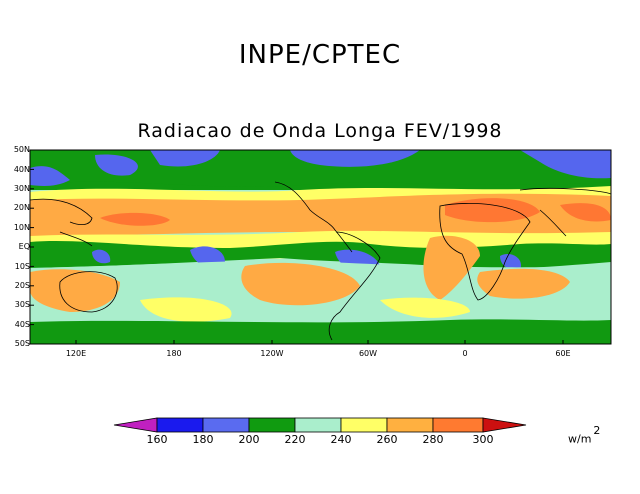  What do you see at coordinates (320, 331) in the screenshot?
I see `field-south-green` at bounding box center [320, 331].